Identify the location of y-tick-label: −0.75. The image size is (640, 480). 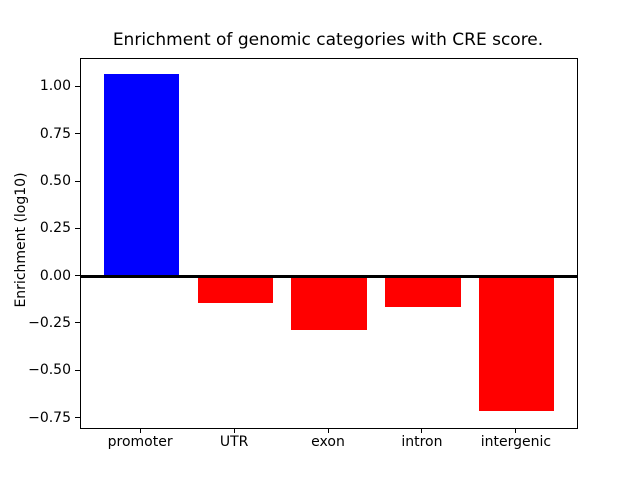
(49, 417).